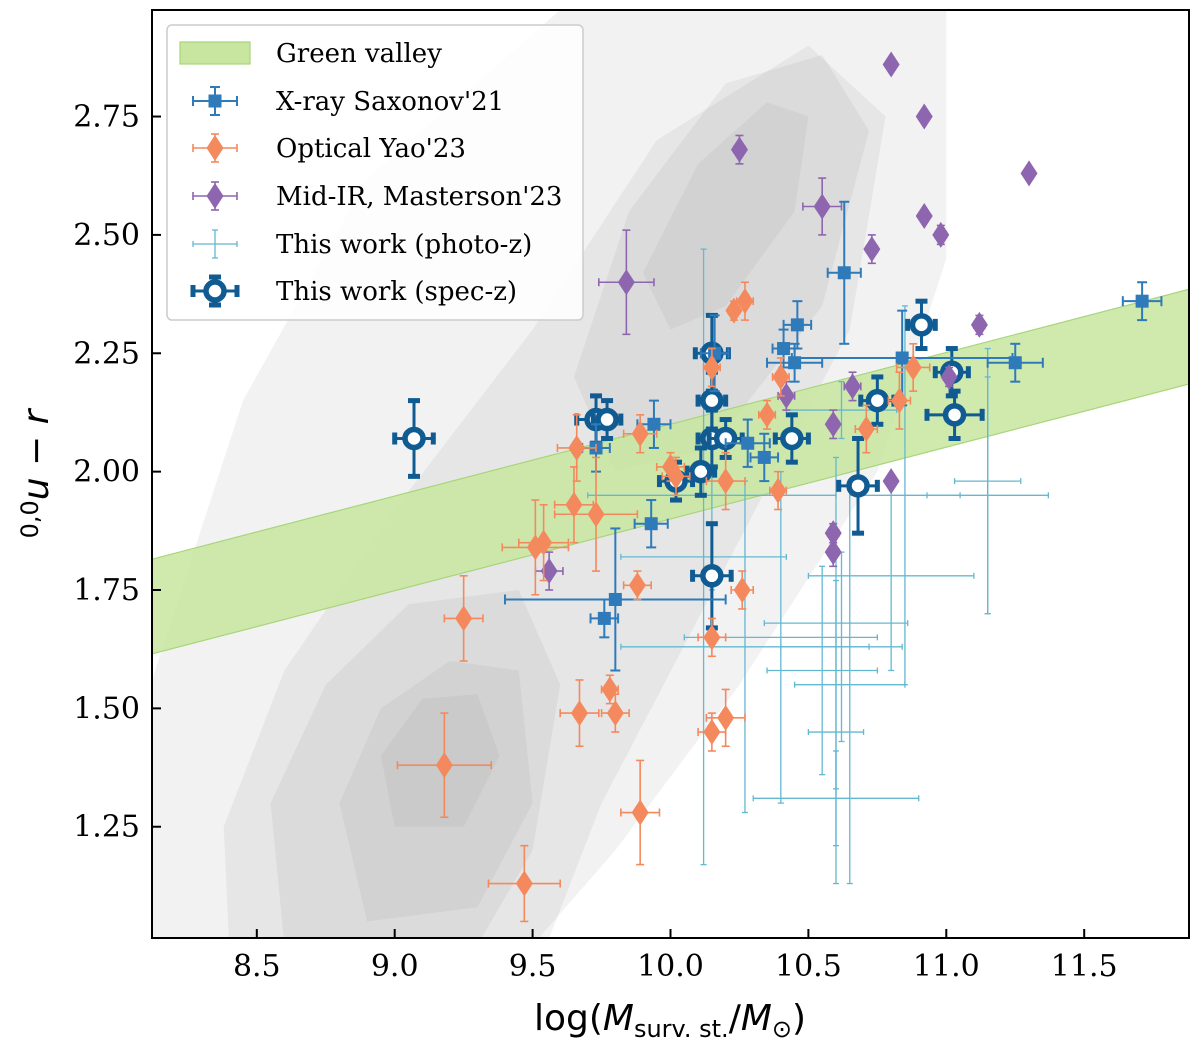 The width and height of the screenshot is (1200, 1048). I want to click on legend-frame, so click(375, 172).